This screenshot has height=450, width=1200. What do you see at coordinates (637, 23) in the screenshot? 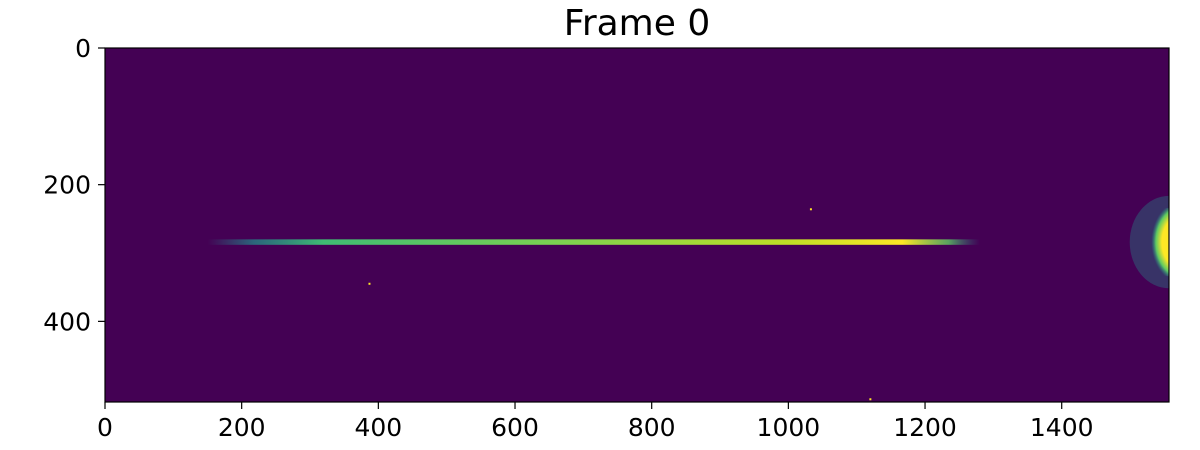
I see `chart-title: Frame 0` at bounding box center [637, 23].